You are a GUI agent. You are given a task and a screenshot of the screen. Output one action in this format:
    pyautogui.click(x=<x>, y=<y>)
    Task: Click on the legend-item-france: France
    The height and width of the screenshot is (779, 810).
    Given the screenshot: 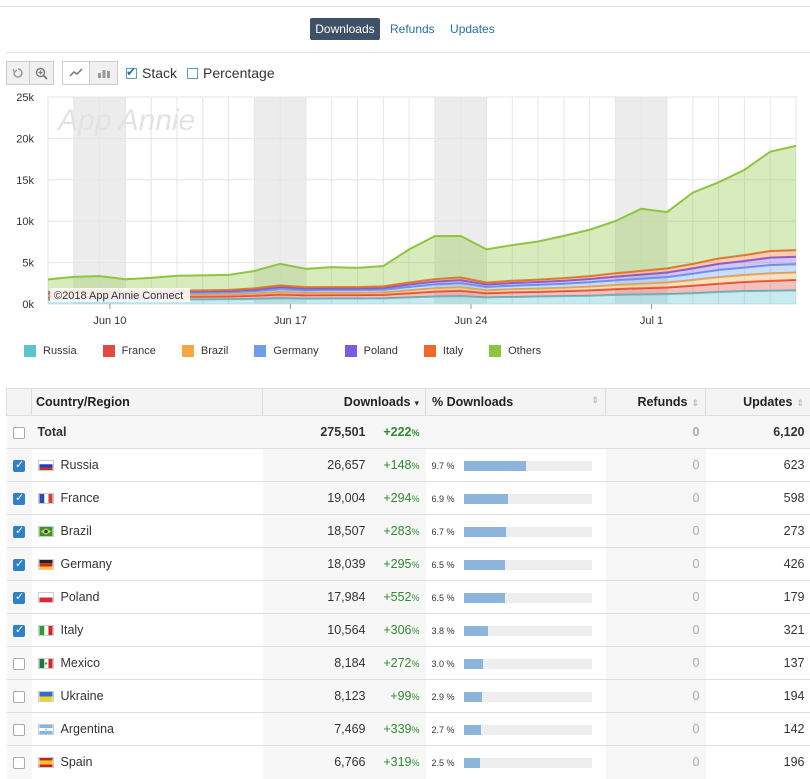 What is the action you would take?
    pyautogui.click(x=129, y=351)
    